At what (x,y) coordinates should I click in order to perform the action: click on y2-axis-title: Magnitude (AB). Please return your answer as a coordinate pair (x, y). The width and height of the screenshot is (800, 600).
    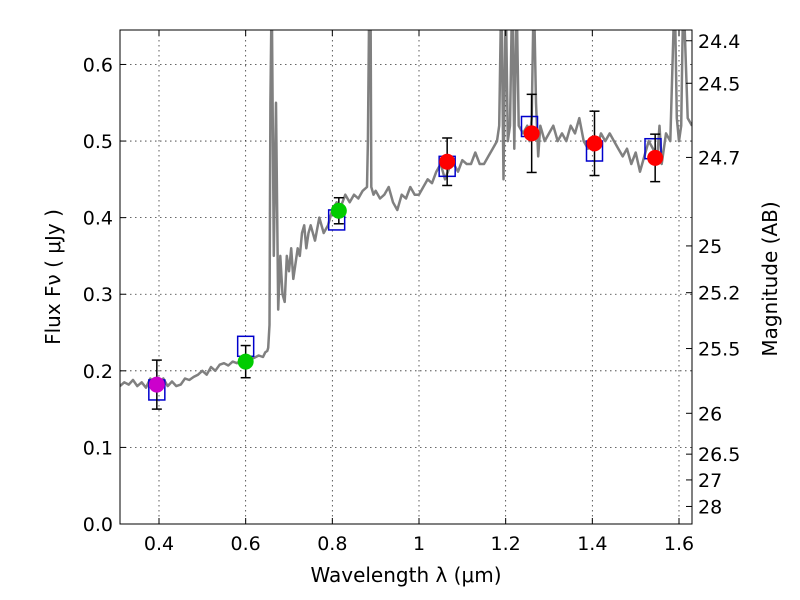
    Looking at the image, I should click on (770, 278).